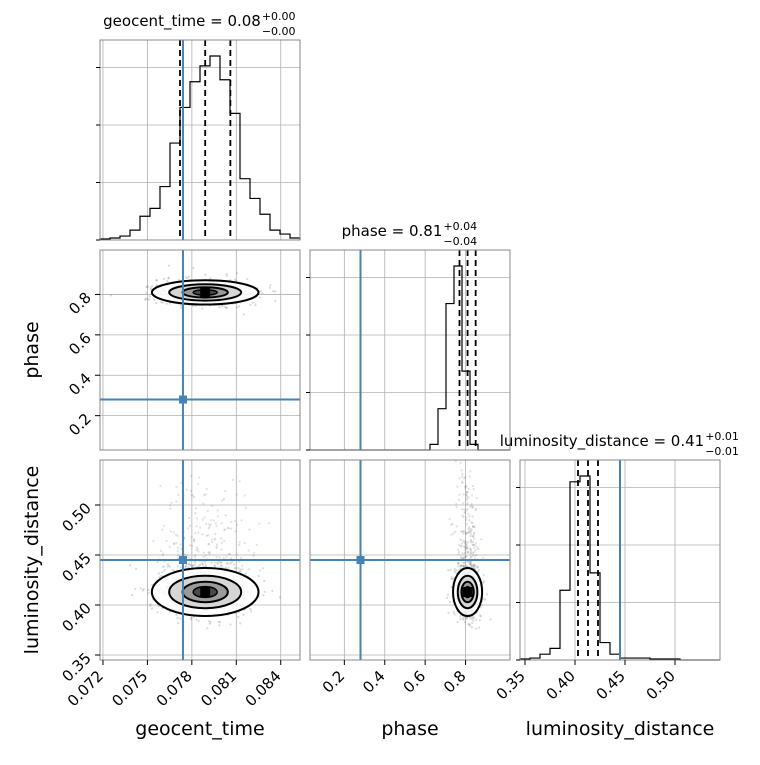 The image size is (760, 765). Describe the element at coordinates (80, 304) in the screenshot. I see `y-tick-label-phase: 0.8` at that location.